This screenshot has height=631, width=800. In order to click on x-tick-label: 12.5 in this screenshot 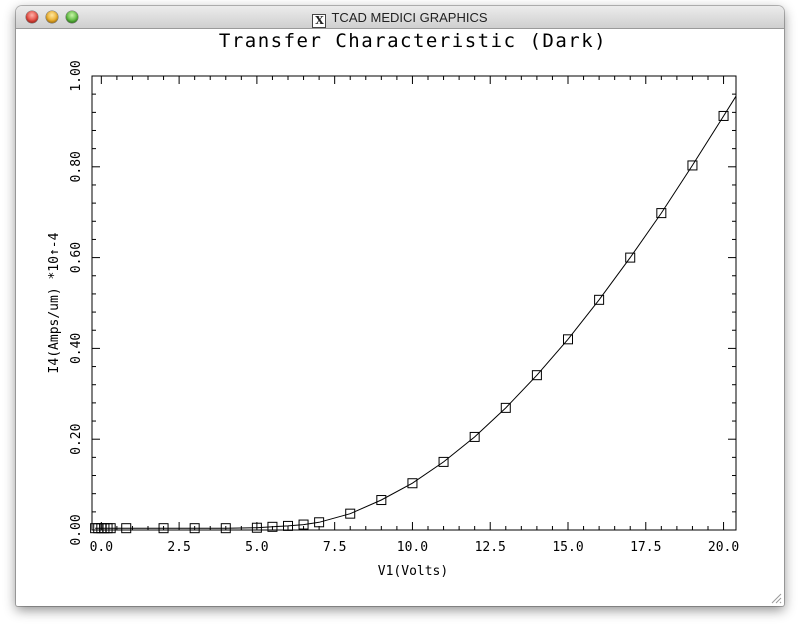, I will do `click(490, 547)`.